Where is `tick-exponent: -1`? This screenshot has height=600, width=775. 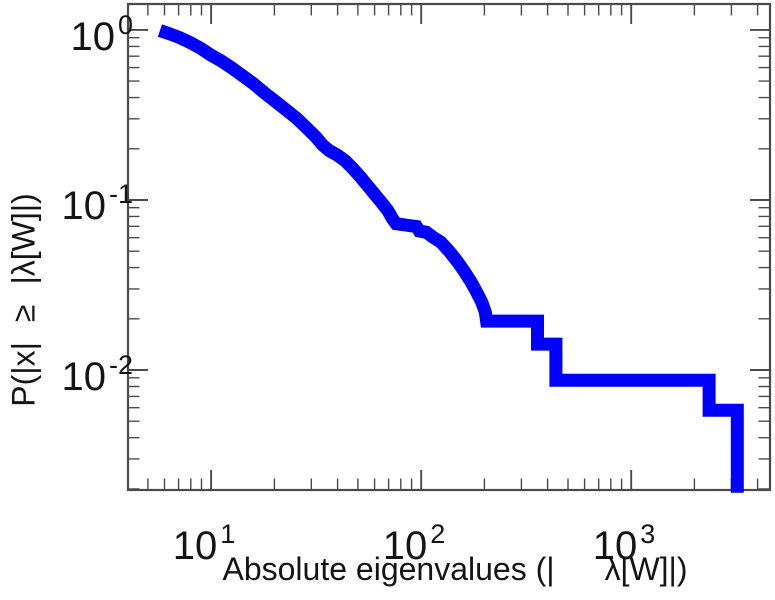 tick-exponent: -1 is located at coordinates (120, 194).